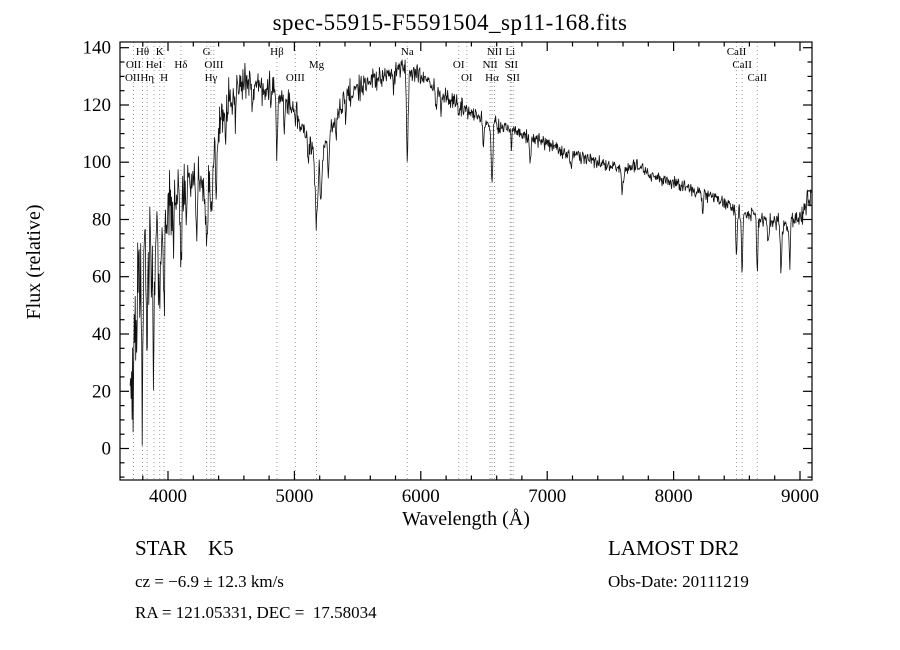 Image resolution: width=900 pixels, height=650 pixels. I want to click on survey-label: LAMOST DR2, so click(673, 548).